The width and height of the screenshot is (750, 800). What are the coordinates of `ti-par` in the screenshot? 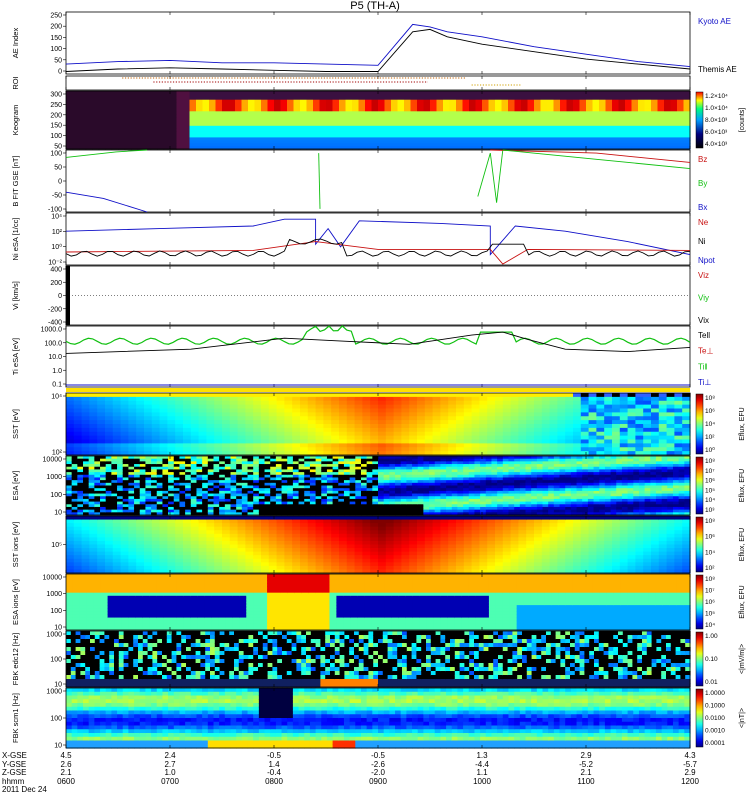 It's located at (378, 335).